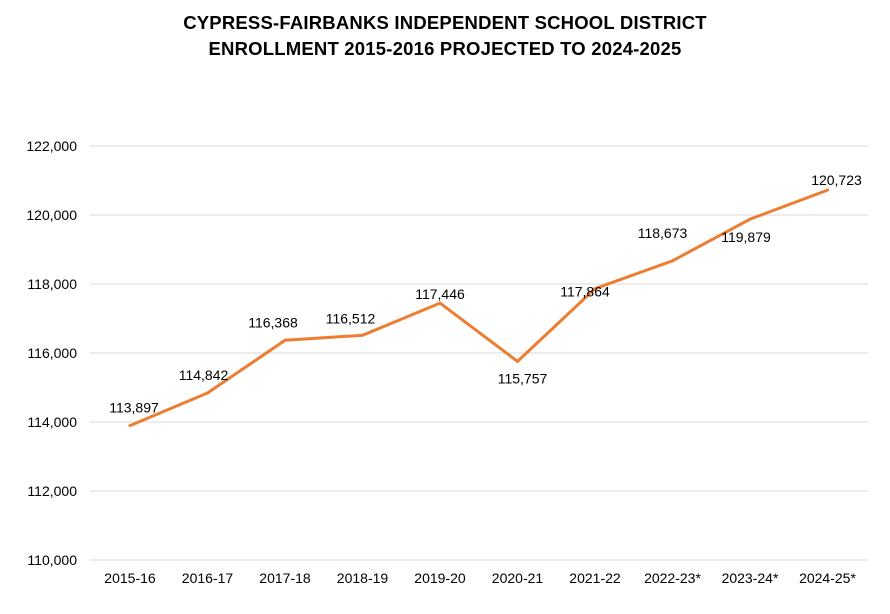 This screenshot has width=890, height=614. I want to click on y-tick-label: 110,000, so click(52, 560).